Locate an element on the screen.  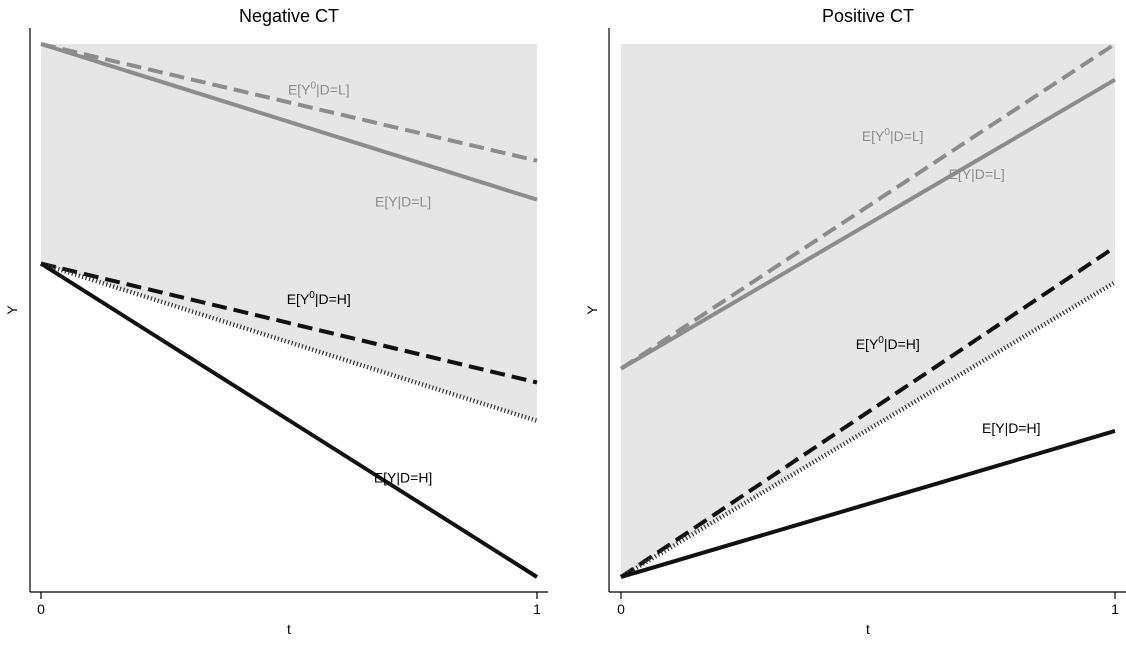
chart-title: Negative CT is located at coordinates (289, 16).